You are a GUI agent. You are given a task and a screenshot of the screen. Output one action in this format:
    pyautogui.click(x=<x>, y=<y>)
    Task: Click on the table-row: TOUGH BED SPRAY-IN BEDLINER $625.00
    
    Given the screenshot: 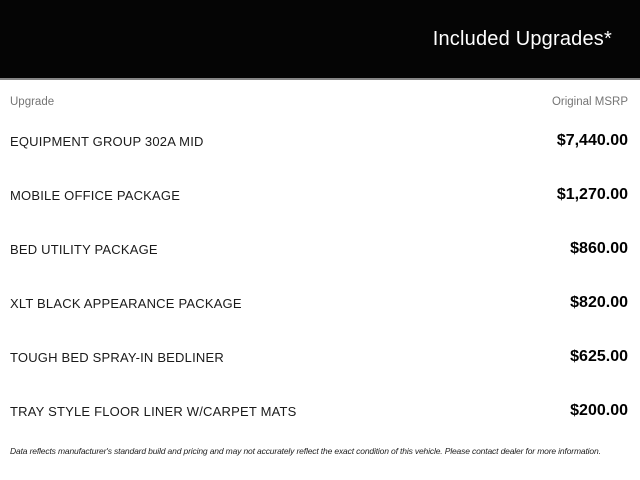 What is the action you would take?
    pyautogui.click(x=319, y=357)
    